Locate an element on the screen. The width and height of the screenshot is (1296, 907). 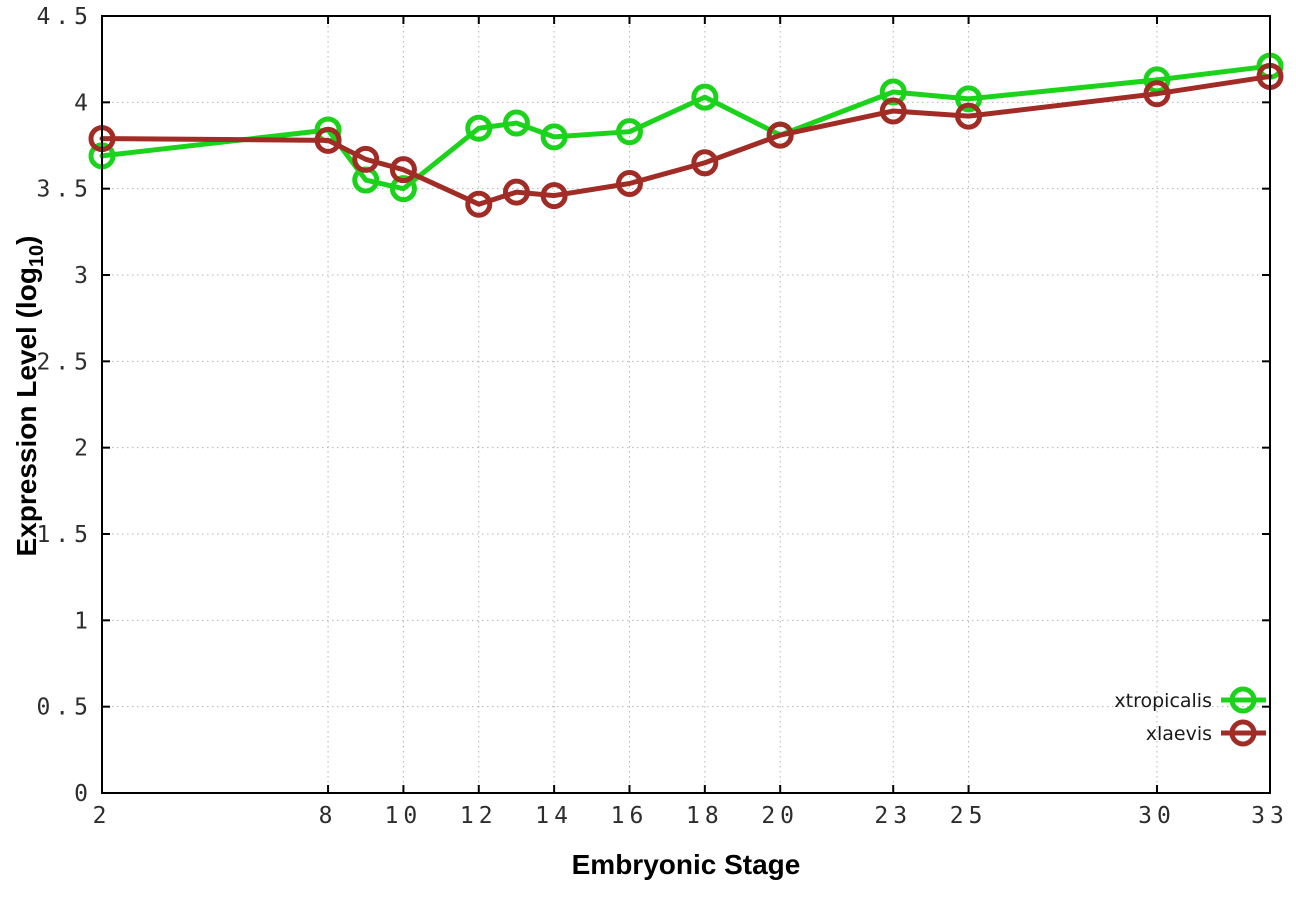
legend-marker-xtropicalis is located at coordinates (1243, 700).